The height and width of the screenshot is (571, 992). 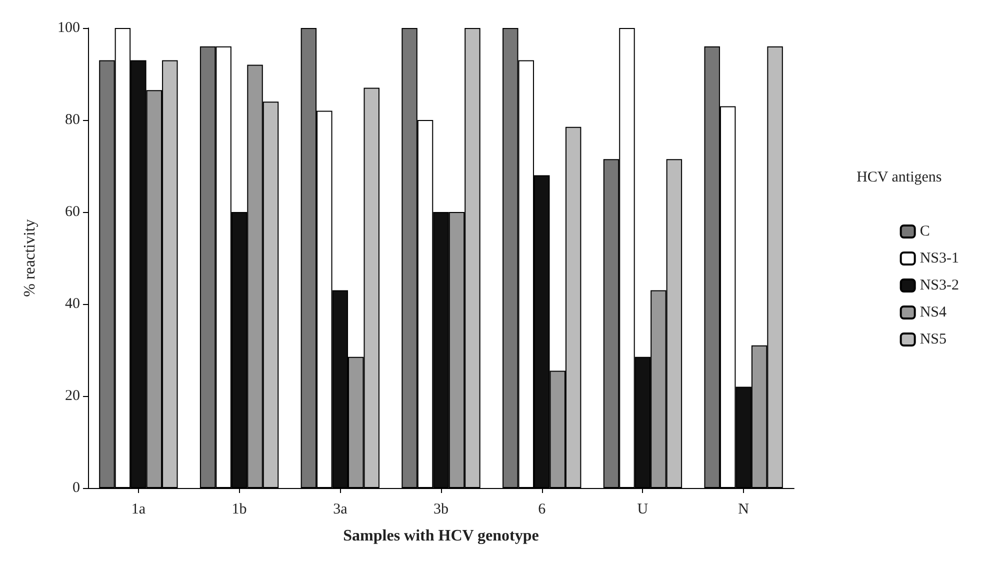 I want to click on legend-label: NS5, so click(x=933, y=340).